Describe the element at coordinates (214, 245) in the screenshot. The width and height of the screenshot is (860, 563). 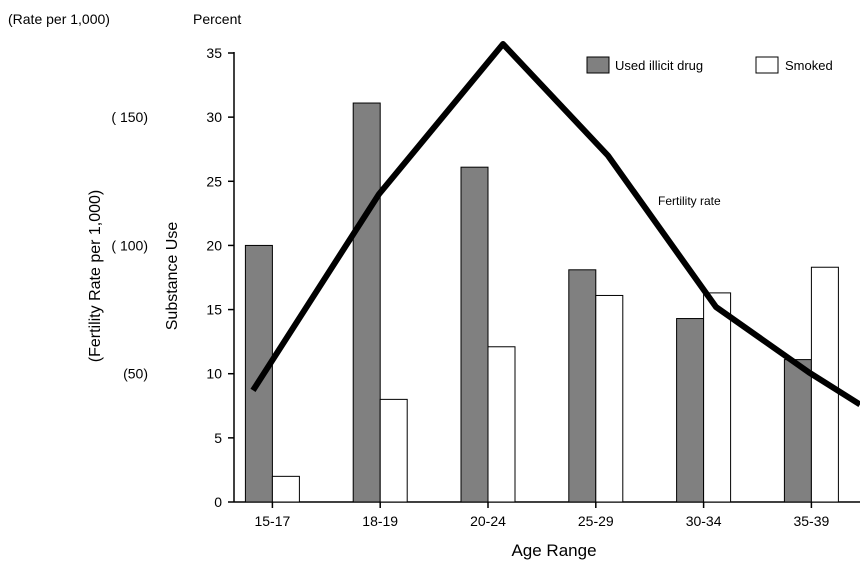
I see `y-tick-label: 20` at that location.